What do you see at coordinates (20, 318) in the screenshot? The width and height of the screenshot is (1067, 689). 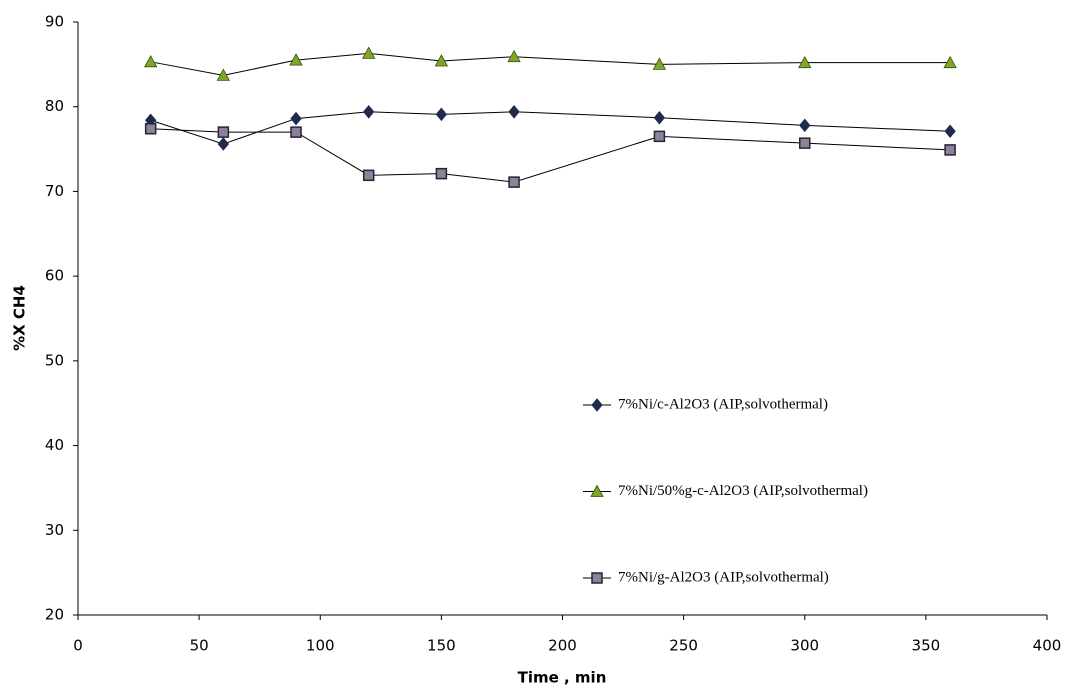 I see `y-axis-label: %X CH4` at bounding box center [20, 318].